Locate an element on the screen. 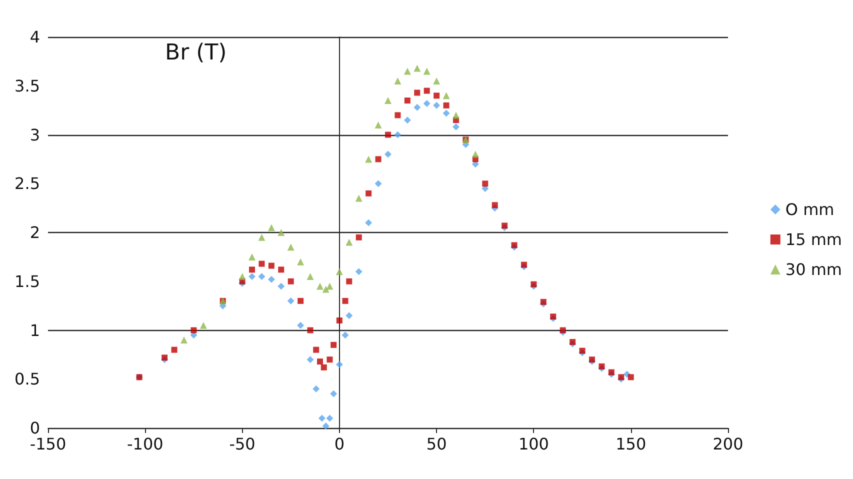  x-tick-label: -150 is located at coordinates (48, 444).